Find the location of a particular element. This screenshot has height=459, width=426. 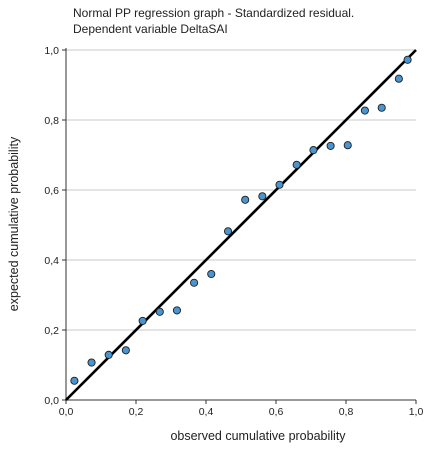

chart-title-line-2: Dependent variable DeltaSAI is located at coordinates (150, 29).